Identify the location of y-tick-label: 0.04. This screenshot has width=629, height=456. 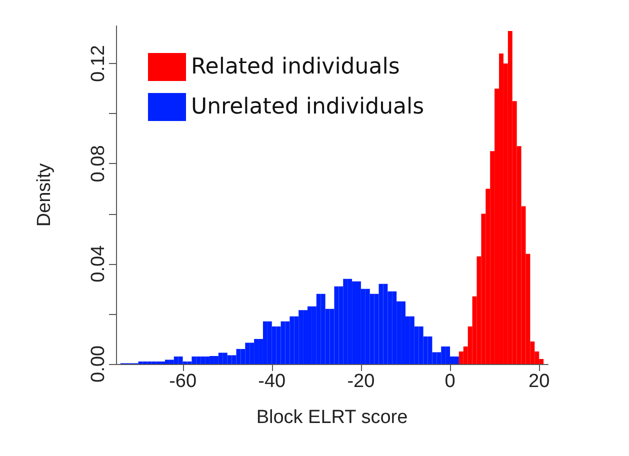
(98, 263).